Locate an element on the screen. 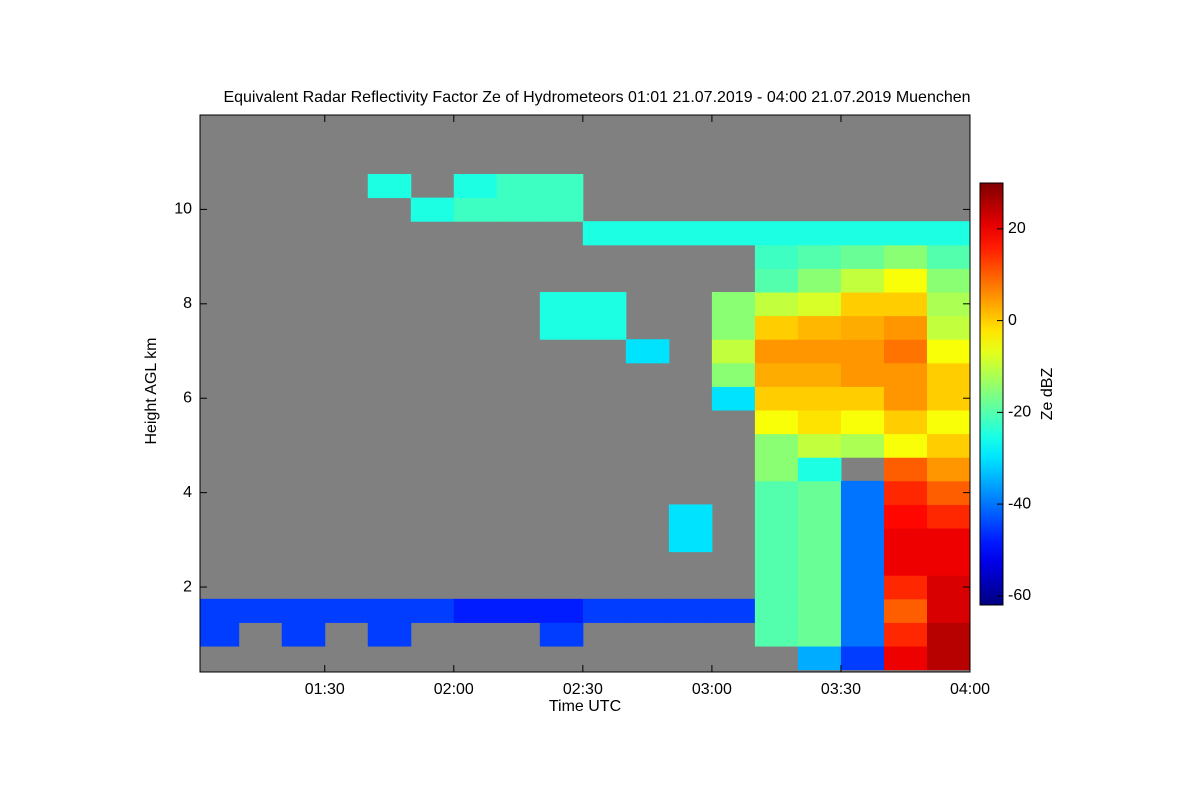 The width and height of the screenshot is (1200, 800). x-tick-label: 03:30 is located at coordinates (841, 689).